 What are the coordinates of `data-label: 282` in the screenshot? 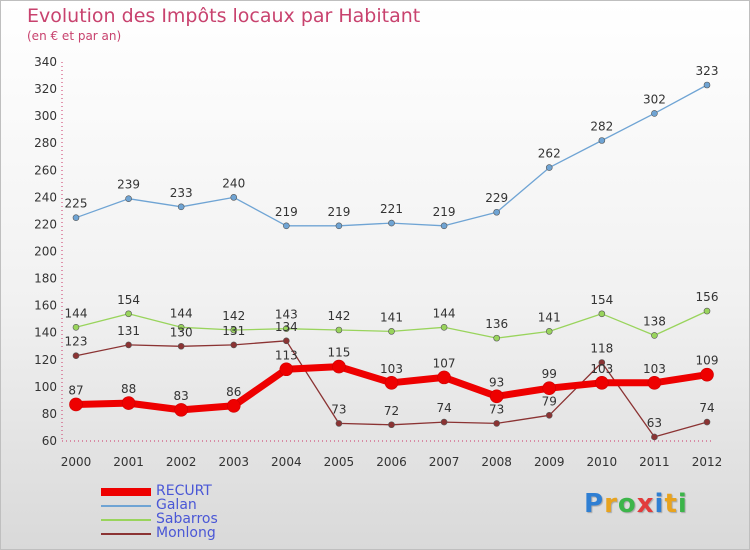 It's located at (601, 127).